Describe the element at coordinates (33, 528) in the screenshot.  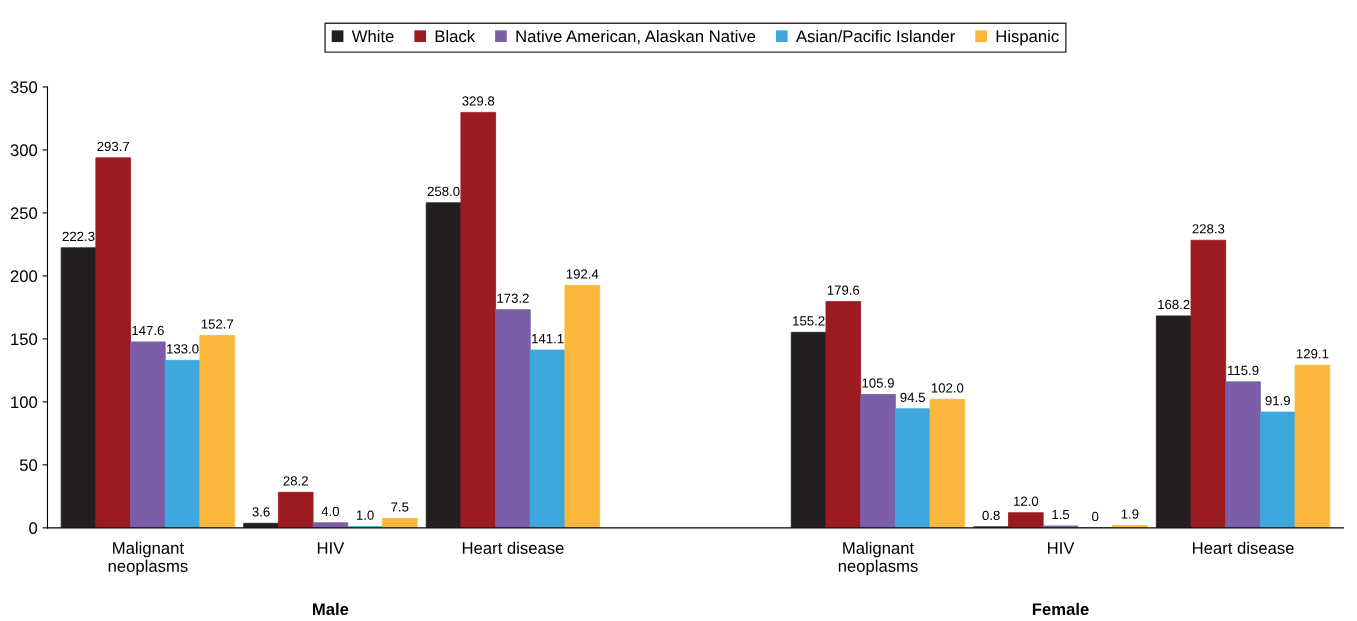
I see `y-tick-label: 0` at that location.